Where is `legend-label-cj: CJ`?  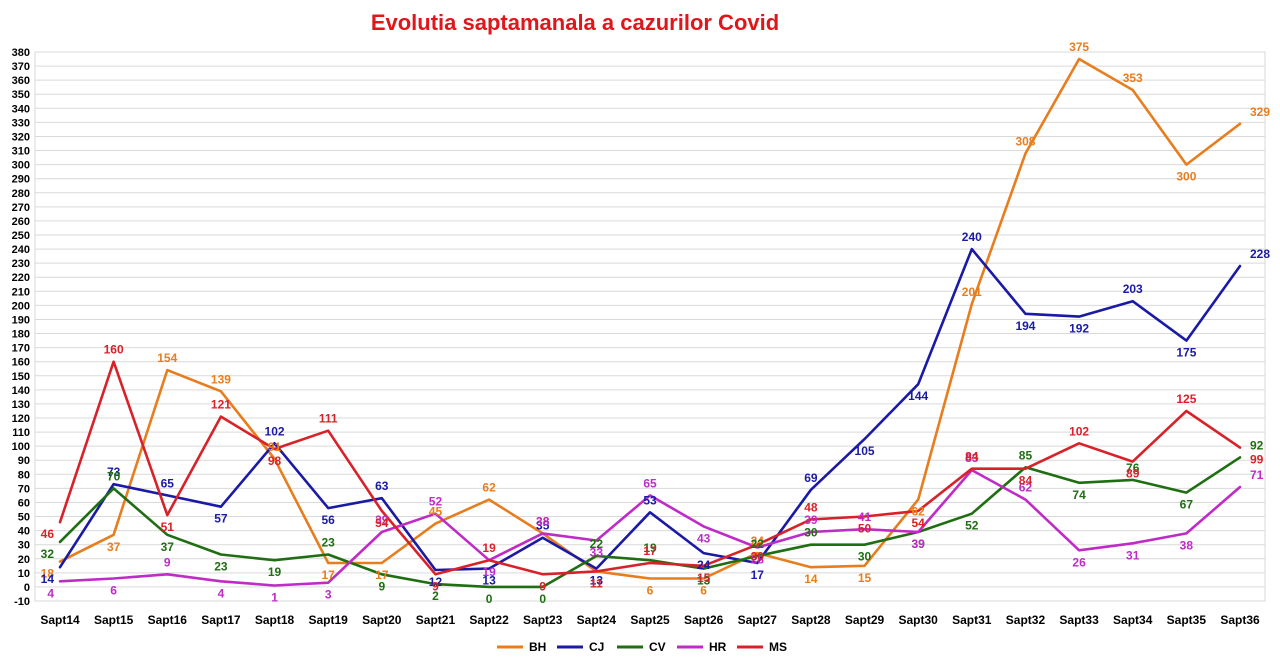 legend-label-cj: CJ is located at coordinates (596, 647).